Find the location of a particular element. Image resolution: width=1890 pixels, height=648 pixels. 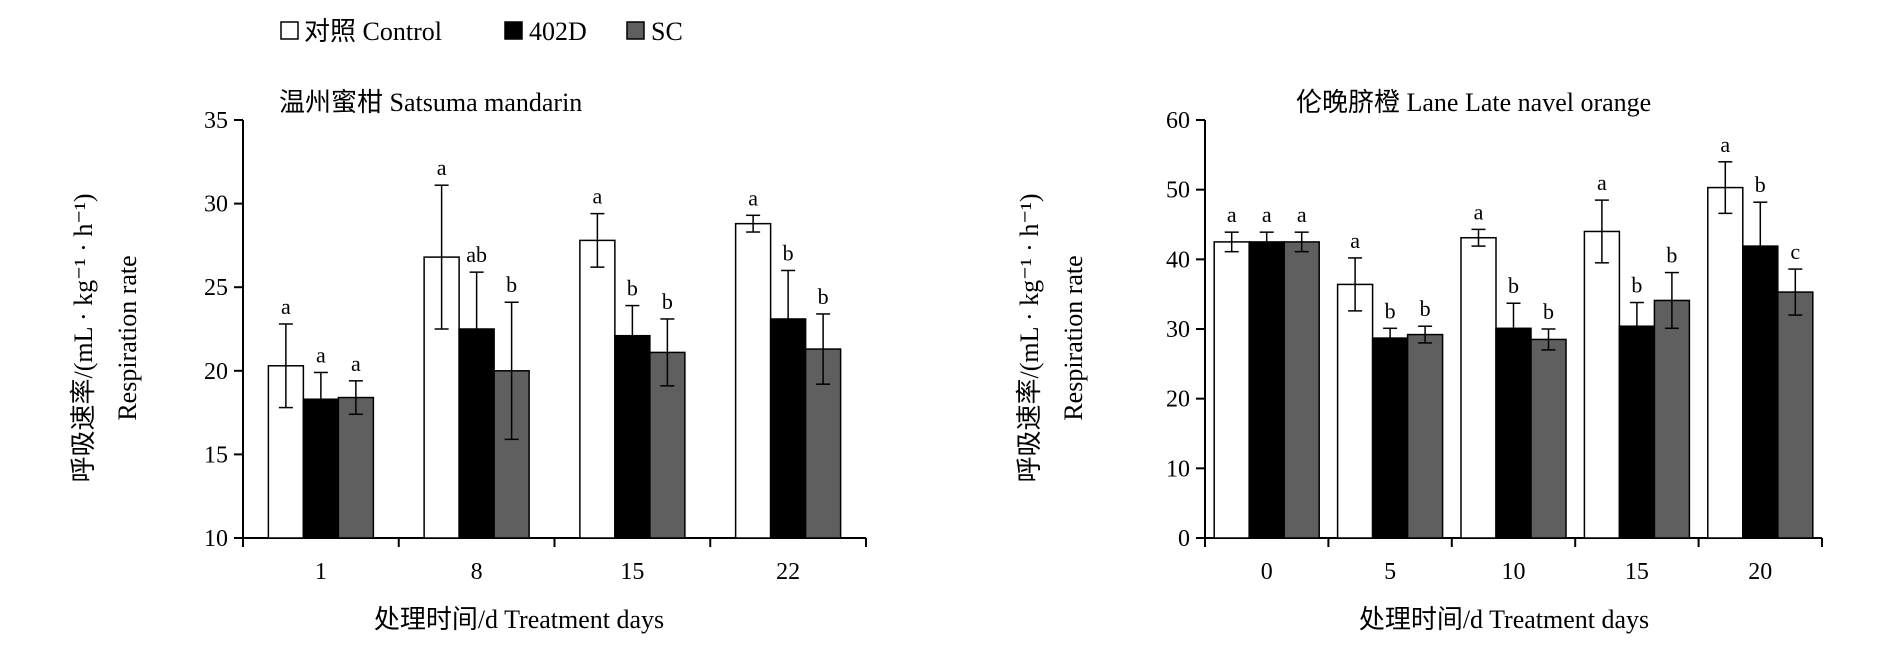

chart-title: 伦晚脐橙 Lane Late navel orange is located at coordinates (1473, 102).